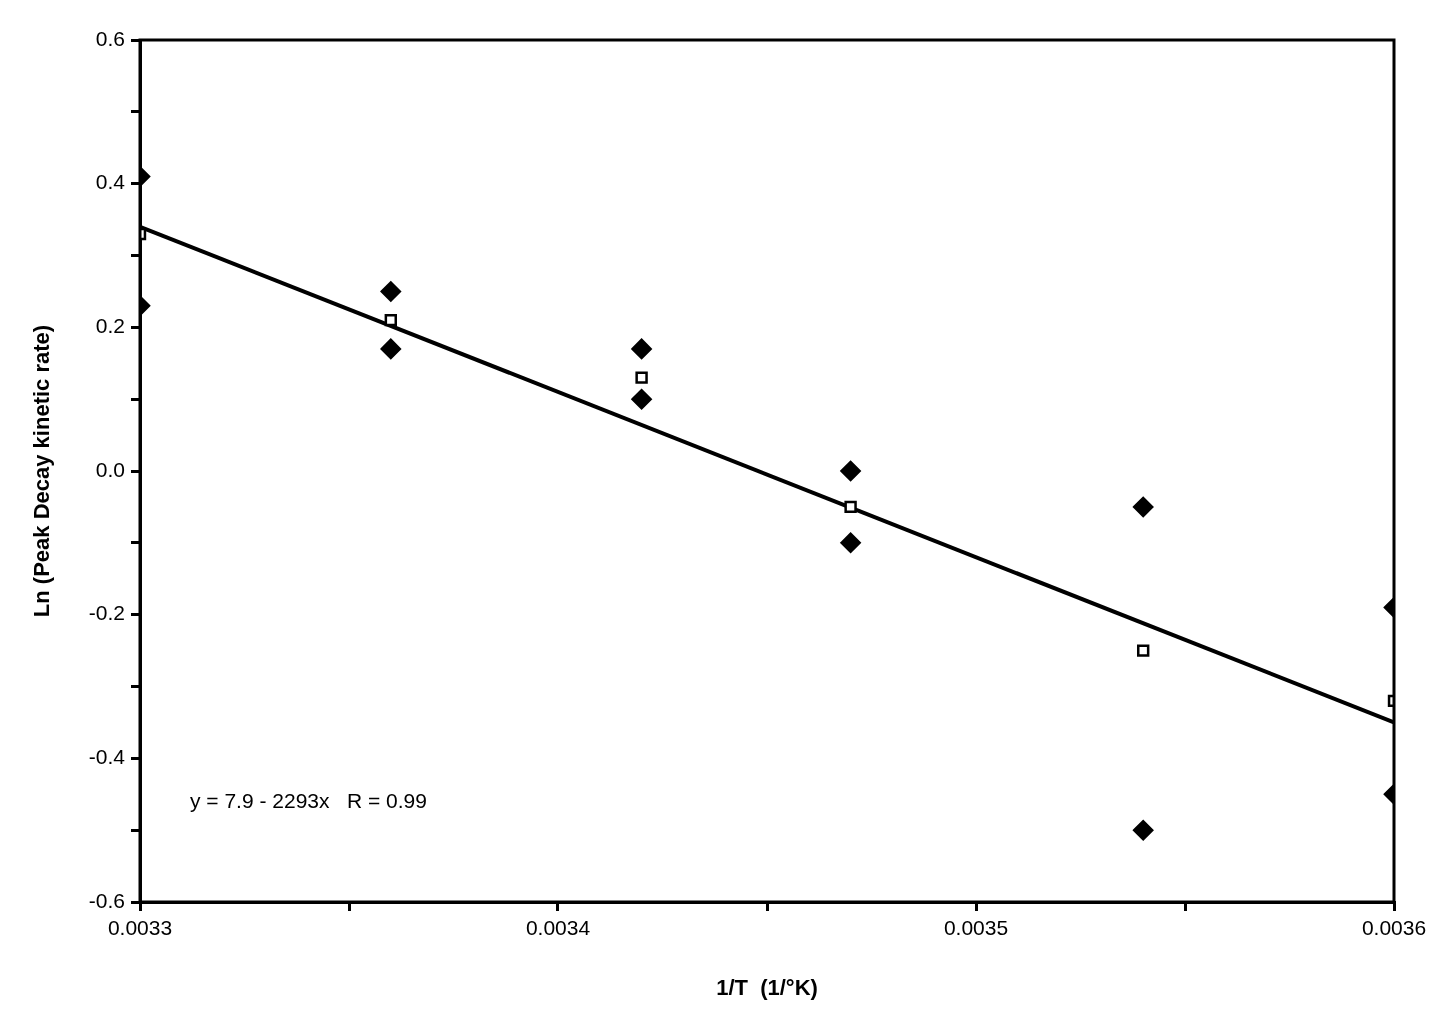 Image resolution: width=1454 pixels, height=1022 pixels. Describe the element at coordinates (42, 471) in the screenshot. I see `y-axis-title: Ln (Peak Decay kinetic rate)` at that location.